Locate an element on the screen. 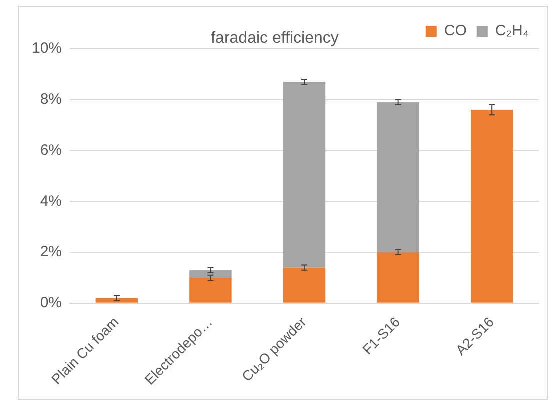  y-tick-label: 0% is located at coordinates (51, 303).